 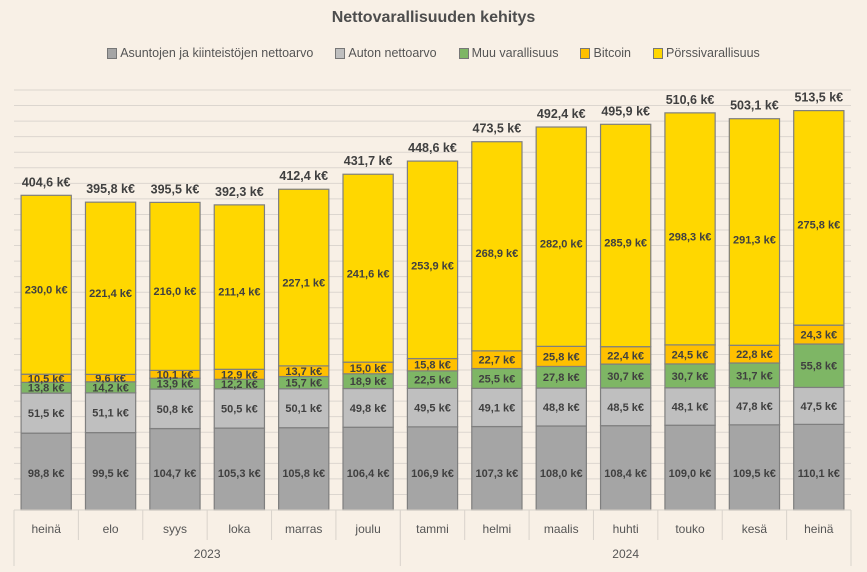 I want to click on data-label: 98,8 k€, so click(x=46, y=474).